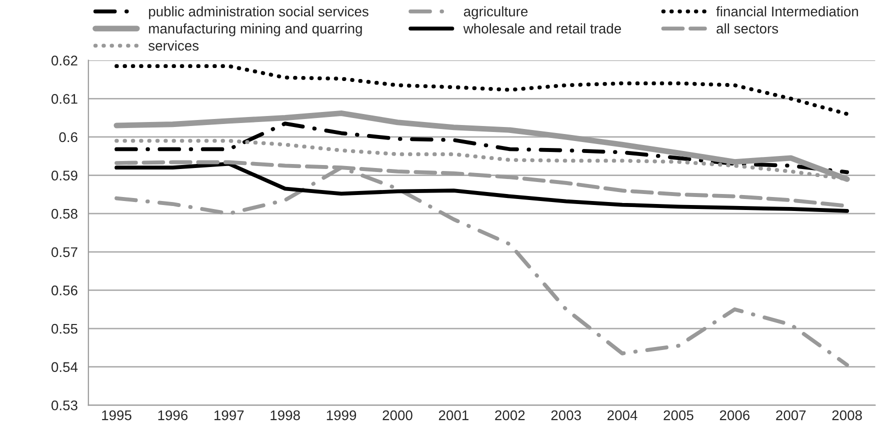 The height and width of the screenshot is (431, 884). Describe the element at coordinates (847, 415) in the screenshot. I see `x-tick-label: 2008` at that location.